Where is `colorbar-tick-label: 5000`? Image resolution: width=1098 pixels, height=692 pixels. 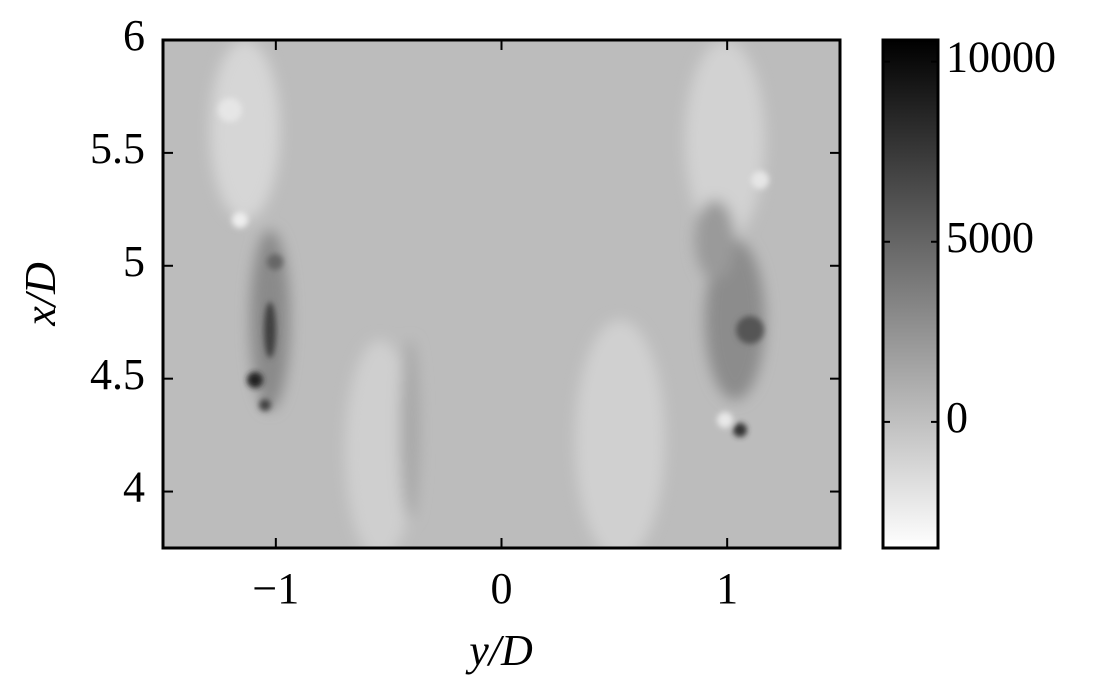 colorbar-tick-label: 5000 is located at coordinates (990, 237).